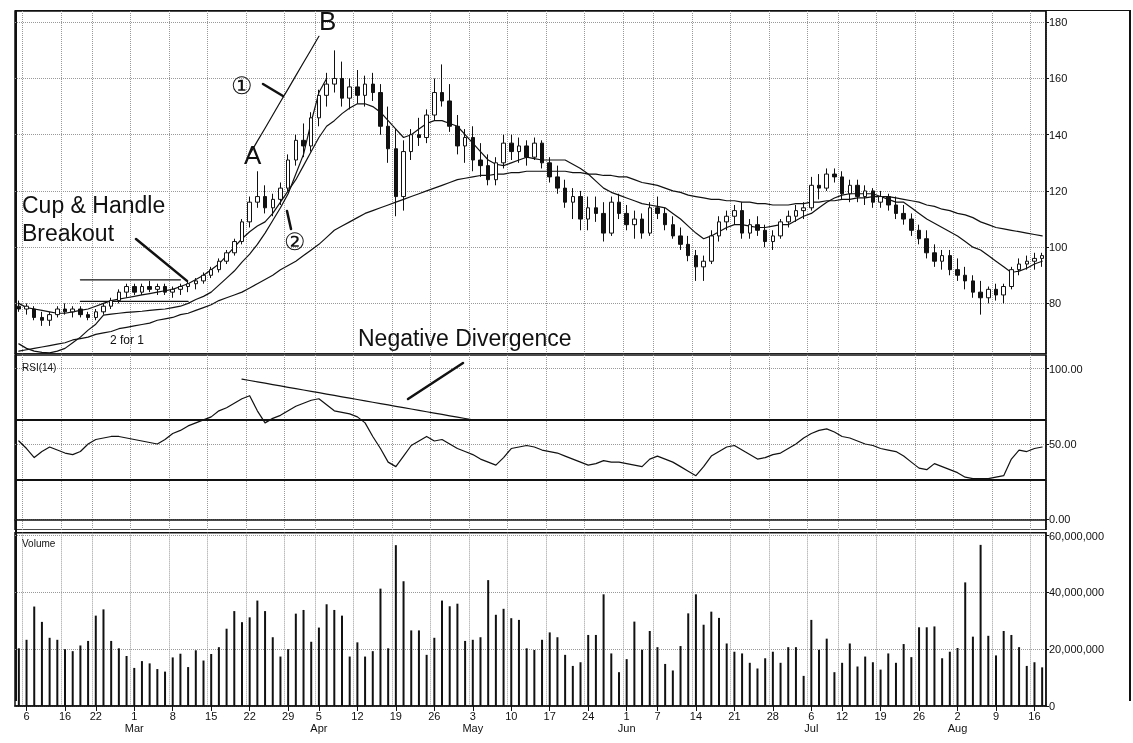  I want to click on x-tick-label: 10, so click(511, 716).